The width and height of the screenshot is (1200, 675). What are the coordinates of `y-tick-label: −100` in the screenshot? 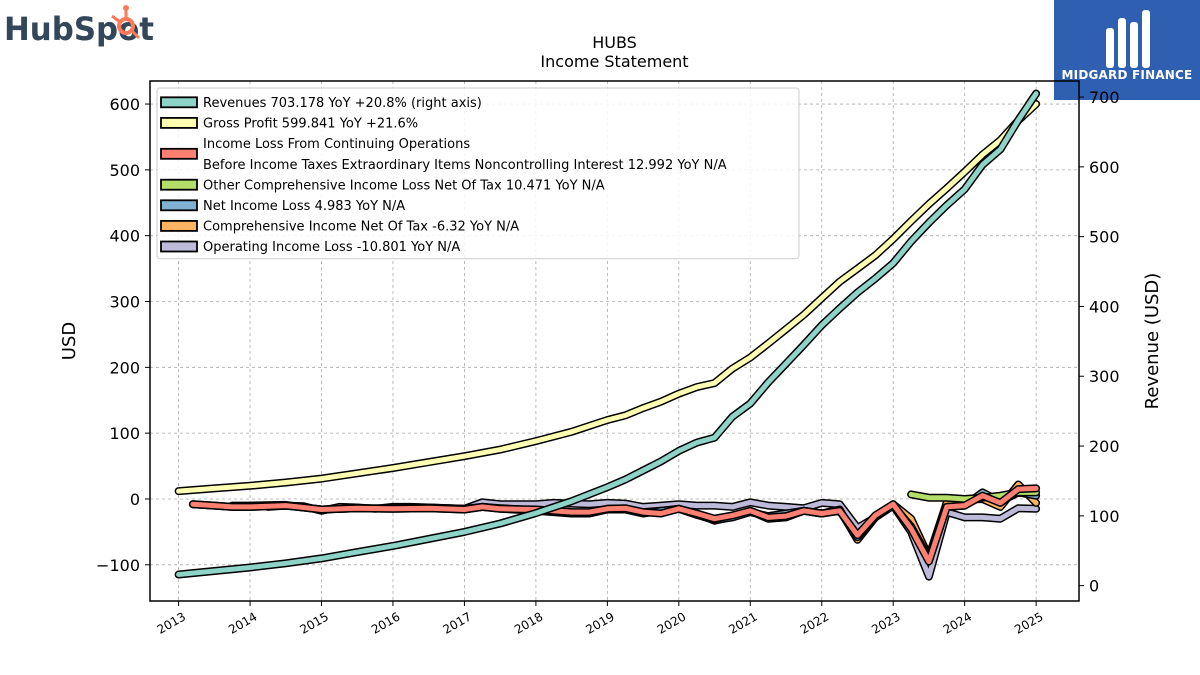 It's located at (118, 565).